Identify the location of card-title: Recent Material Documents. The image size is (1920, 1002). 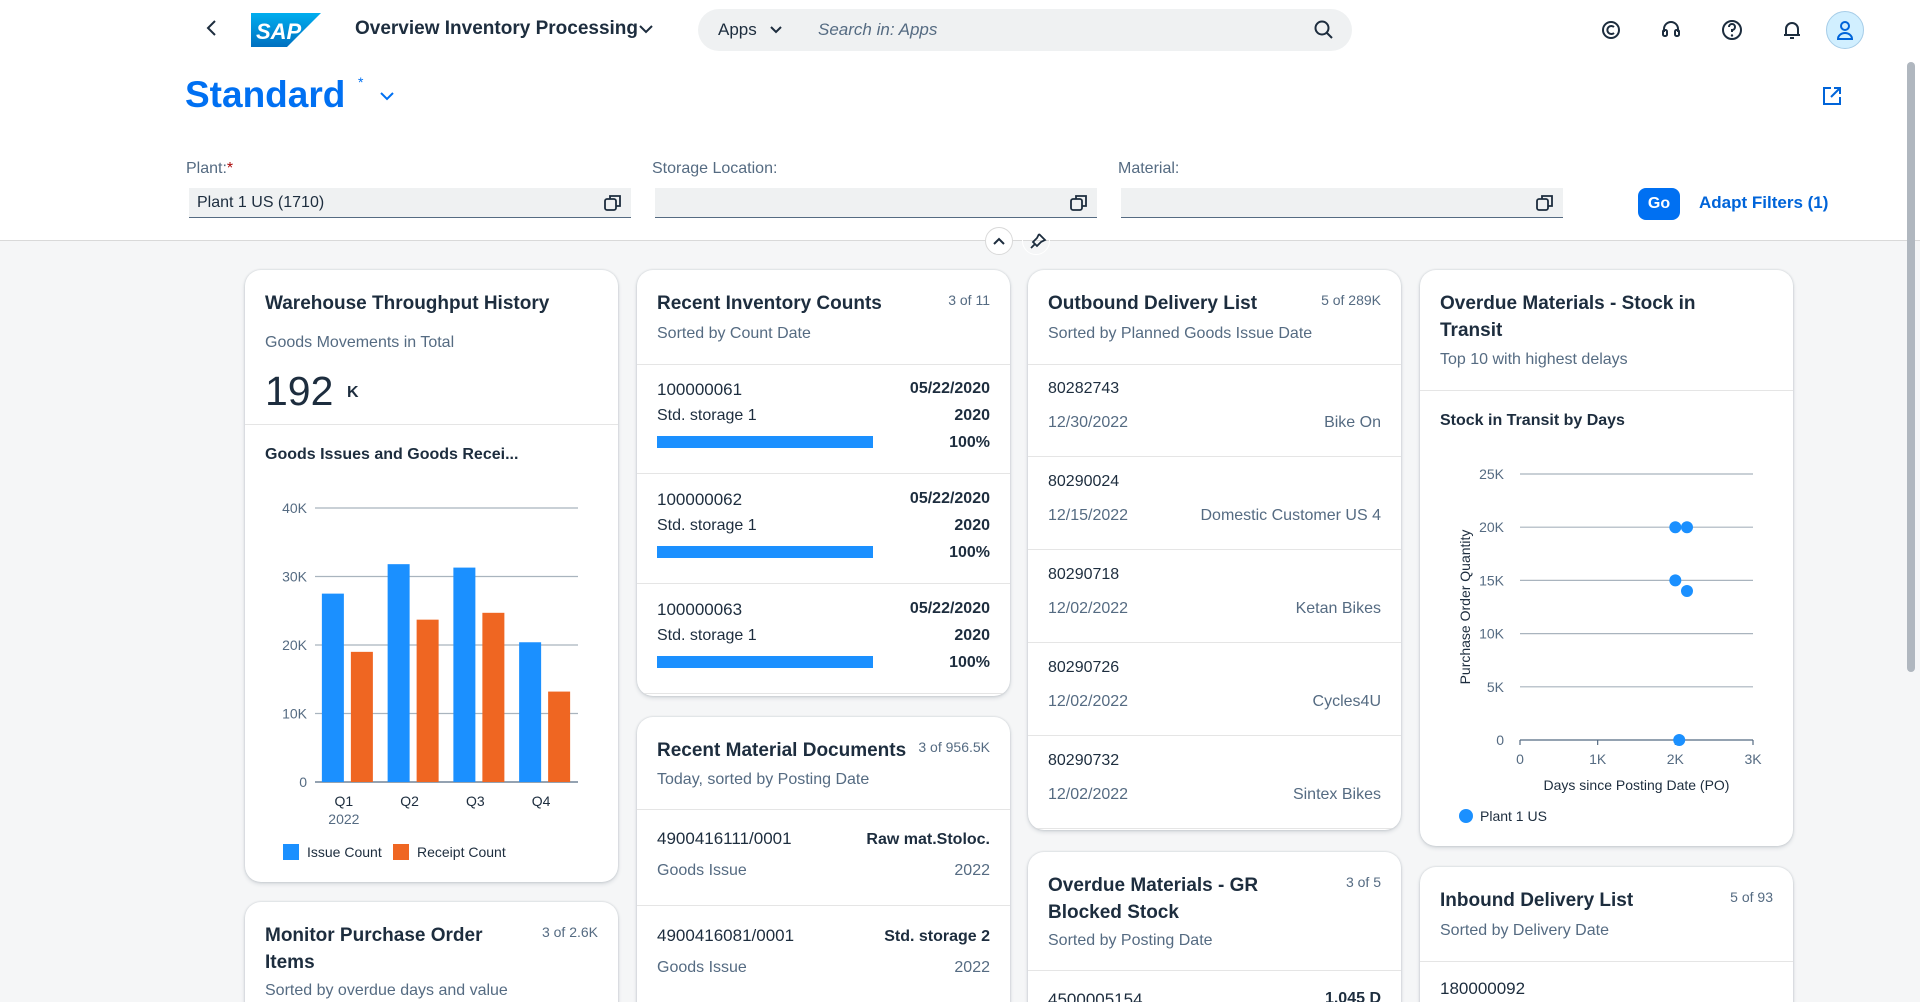
(782, 750).